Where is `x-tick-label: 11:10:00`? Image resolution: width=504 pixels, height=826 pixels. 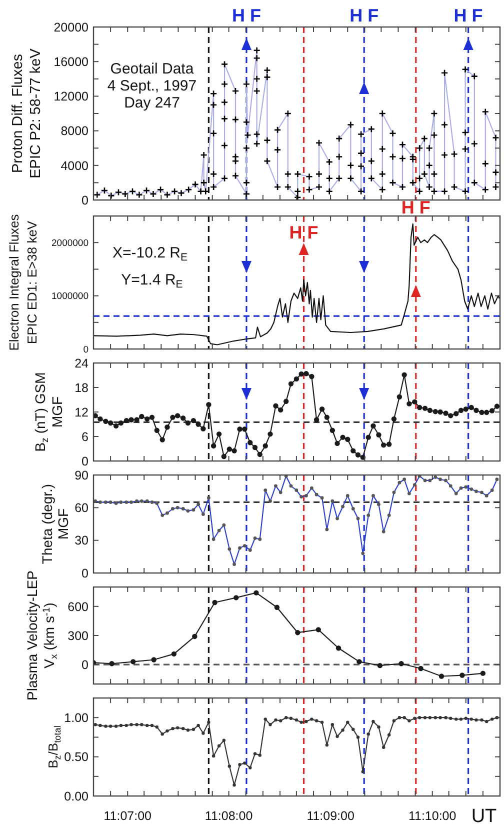
x-tick-label: 11:10:00 is located at coordinates (432, 816).